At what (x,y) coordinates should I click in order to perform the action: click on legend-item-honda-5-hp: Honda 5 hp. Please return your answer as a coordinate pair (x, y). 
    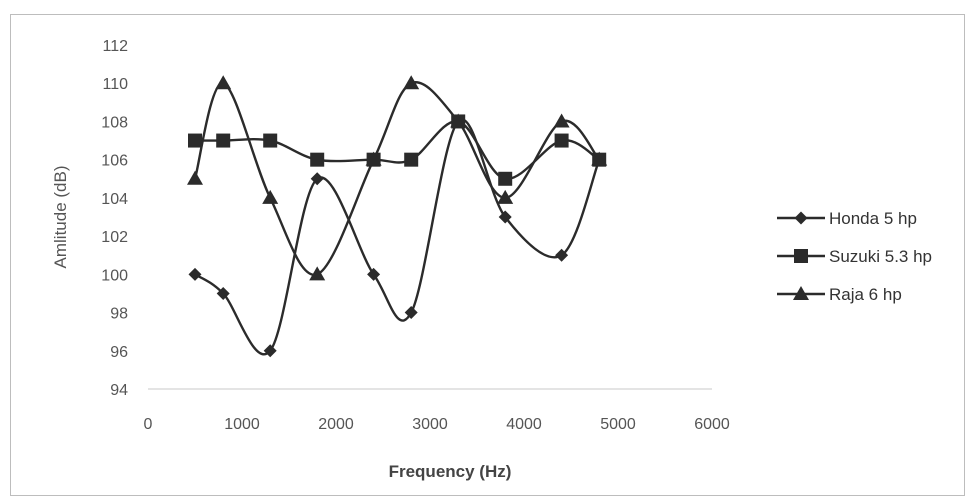
    Looking at the image, I should click on (847, 218).